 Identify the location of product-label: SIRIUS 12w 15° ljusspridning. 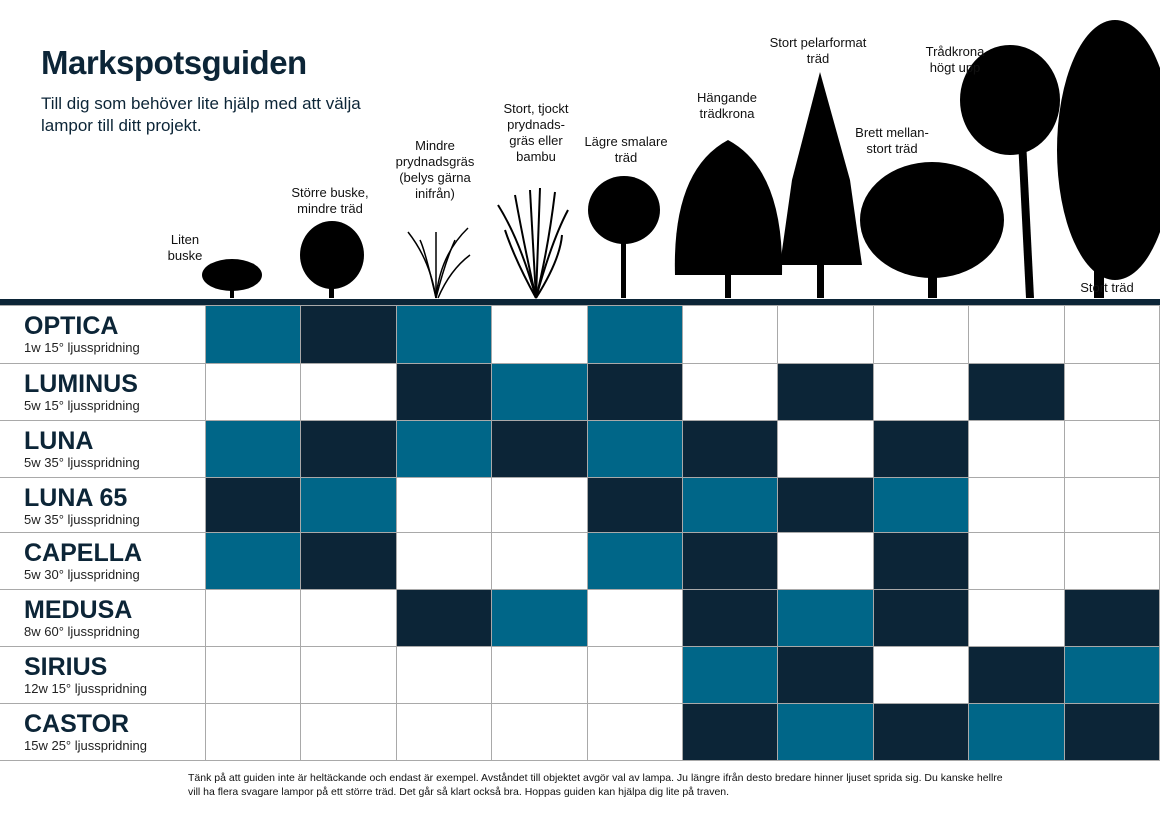
(103, 675).